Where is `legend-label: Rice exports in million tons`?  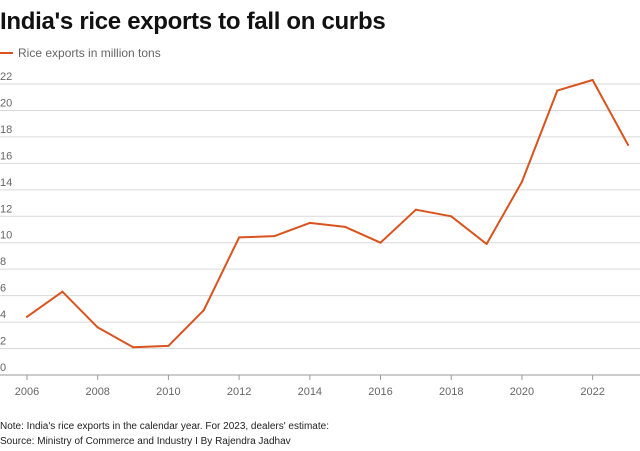
legend-label: Rice exports in million tons is located at coordinates (89, 53).